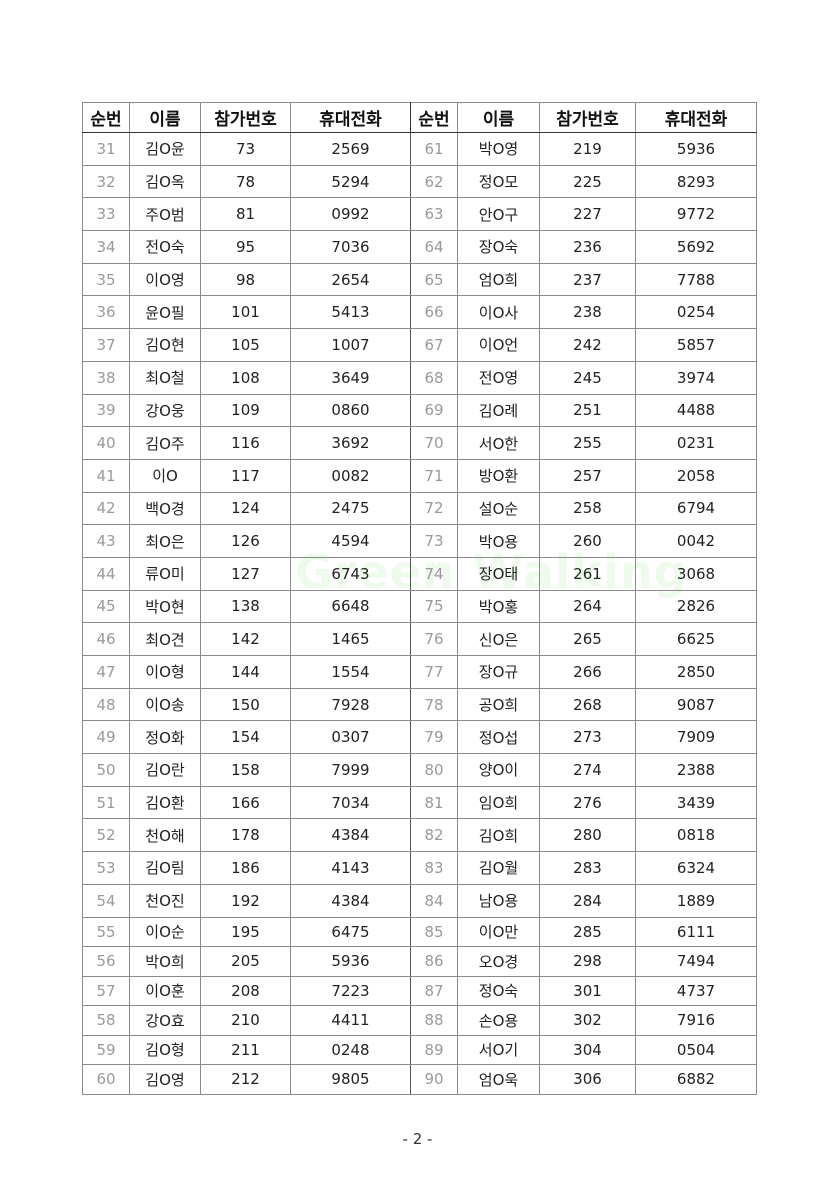 This screenshot has width=835, height=1181. I want to click on cell-name: 천O해, so click(165, 835).